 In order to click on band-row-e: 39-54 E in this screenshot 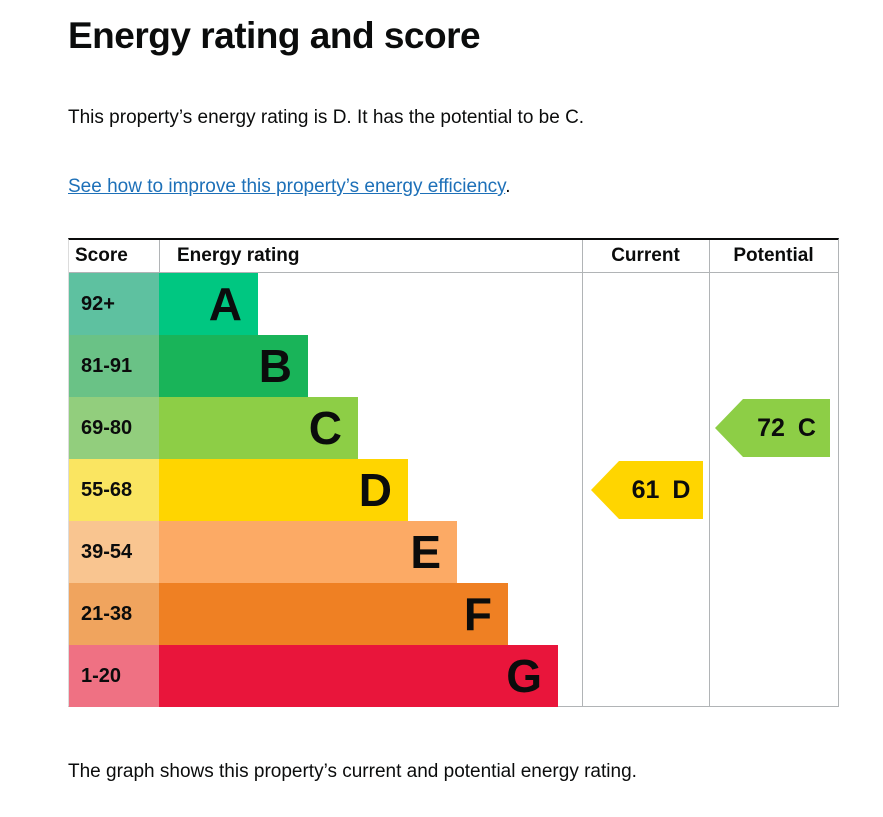, I will do `click(453, 552)`.